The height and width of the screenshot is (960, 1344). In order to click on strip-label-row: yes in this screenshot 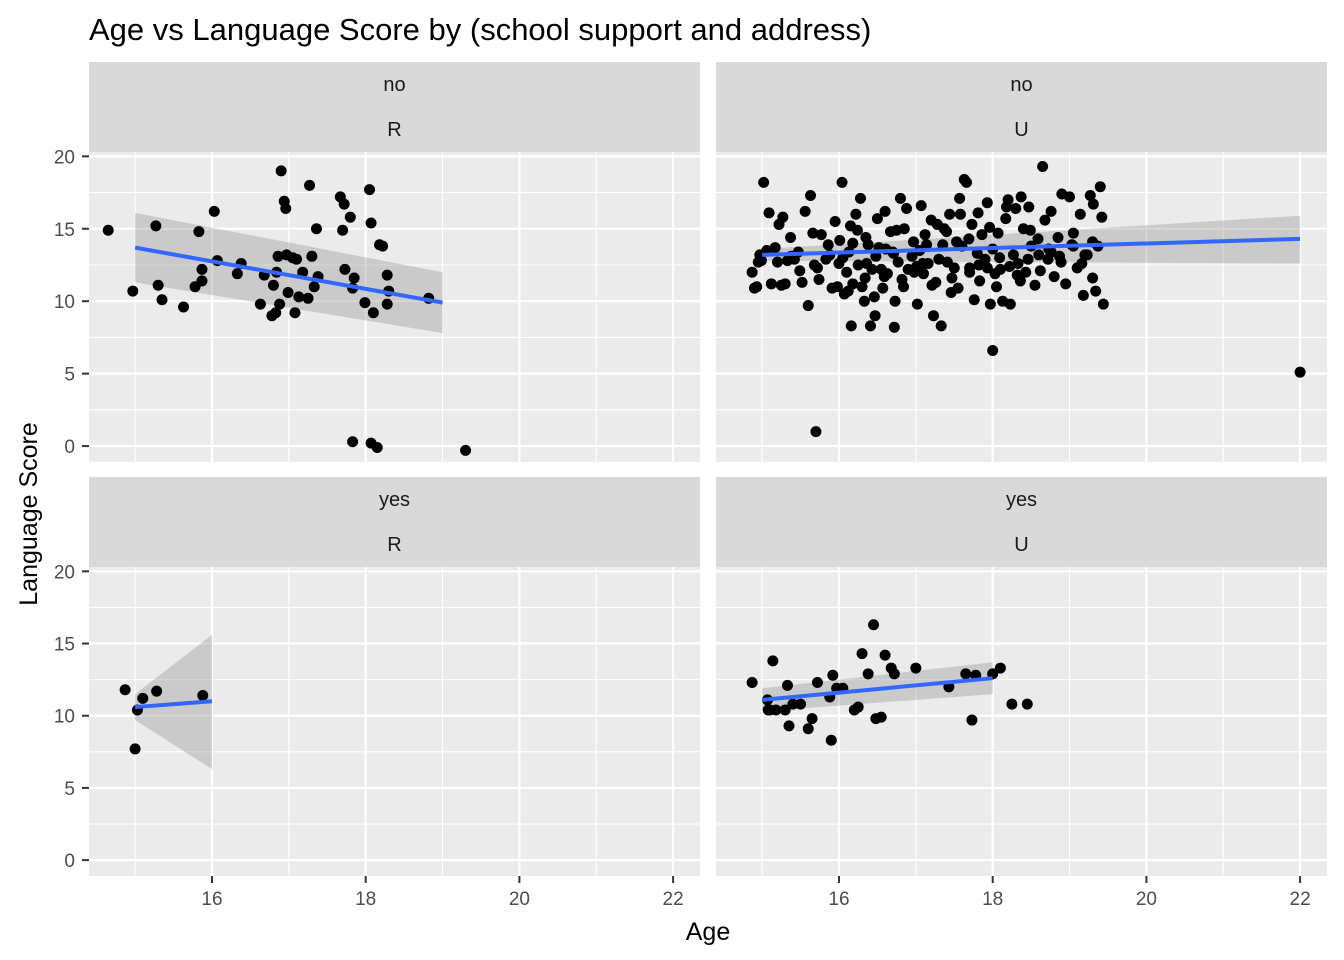, I will do `click(394, 500)`.